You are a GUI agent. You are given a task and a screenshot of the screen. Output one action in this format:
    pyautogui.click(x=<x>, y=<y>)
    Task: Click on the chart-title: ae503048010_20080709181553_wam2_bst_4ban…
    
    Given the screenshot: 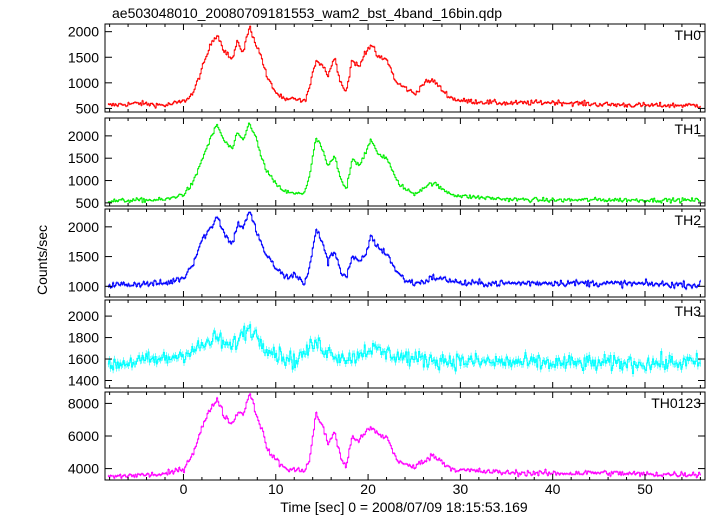 What is the action you would take?
    pyautogui.click(x=307, y=13)
    